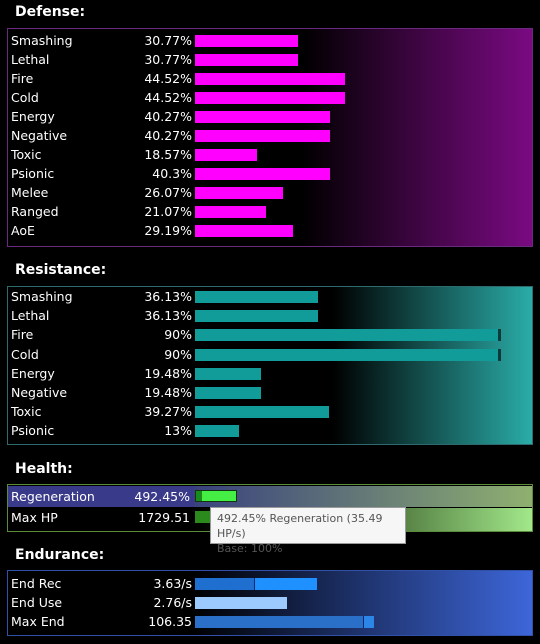  Describe the element at coordinates (34, 517) in the screenshot. I see `stat-label: Max HP` at that location.